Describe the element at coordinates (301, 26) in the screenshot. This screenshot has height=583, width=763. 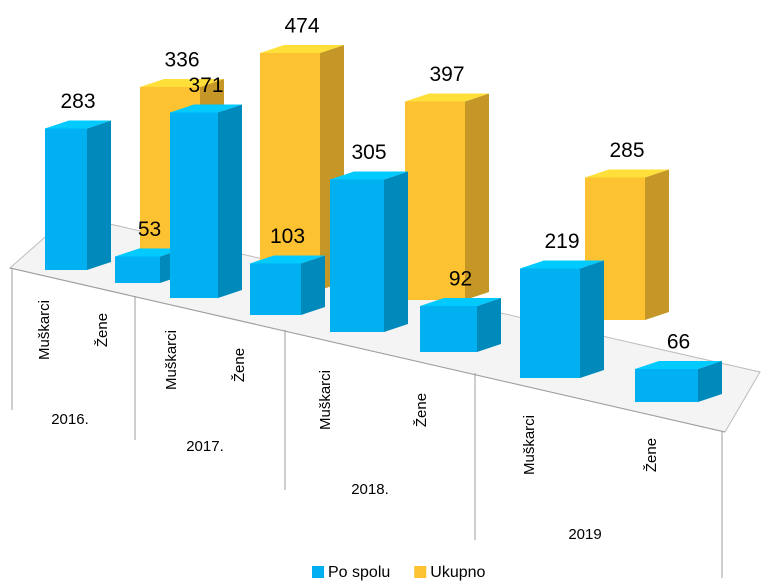
I see `data-label: 474` at that location.